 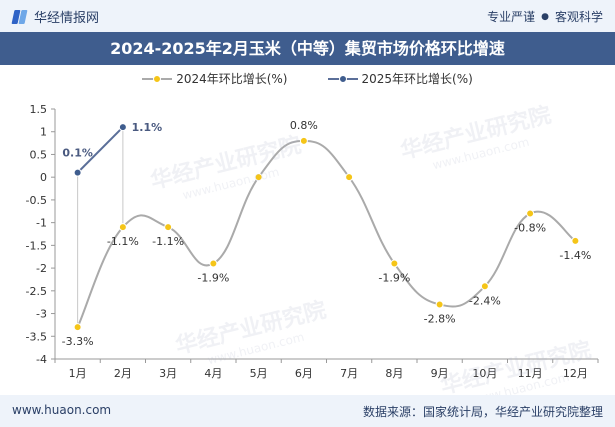 I want to click on series-2025-line, so click(x=100, y=150).